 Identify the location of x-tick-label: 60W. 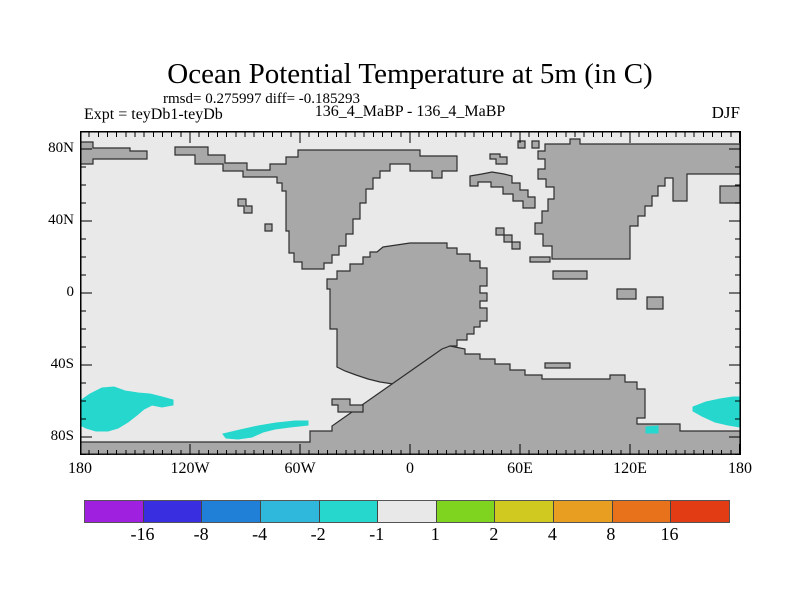
(300, 468).